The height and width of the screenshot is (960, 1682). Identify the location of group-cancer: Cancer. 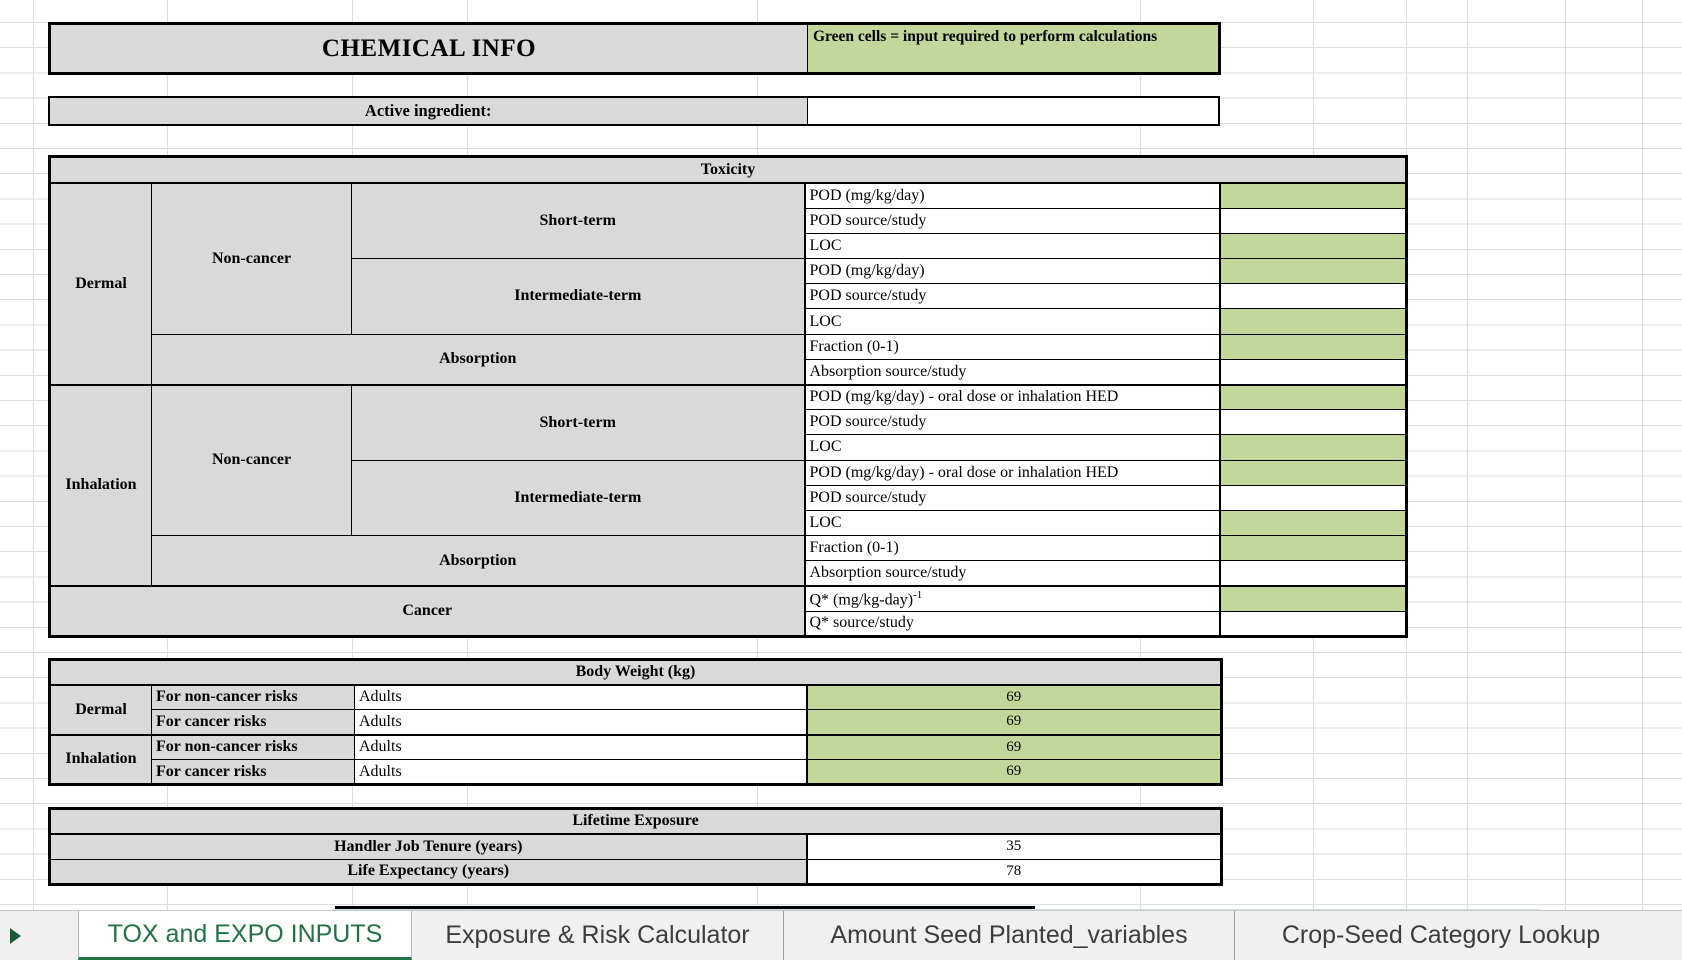
(427, 610).